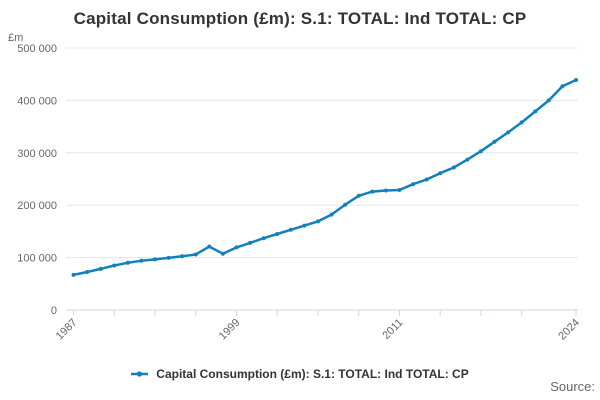 The height and width of the screenshot is (400, 600). I want to click on y-axis-label: 200 000, so click(37, 206).